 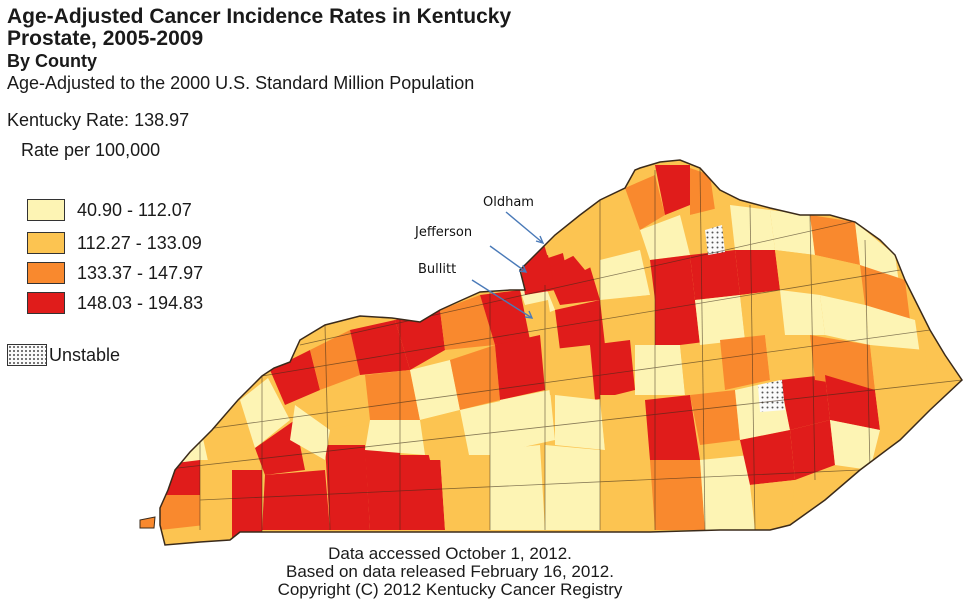 I want to click on dotted-swatch-icon, so click(x=27, y=355).